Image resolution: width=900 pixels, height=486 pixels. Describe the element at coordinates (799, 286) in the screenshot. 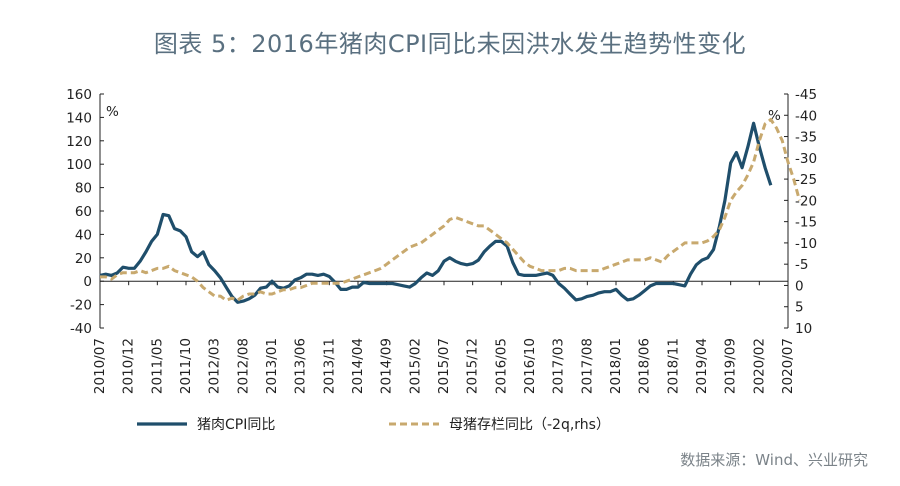

I see `right-tick-label: 0` at that location.